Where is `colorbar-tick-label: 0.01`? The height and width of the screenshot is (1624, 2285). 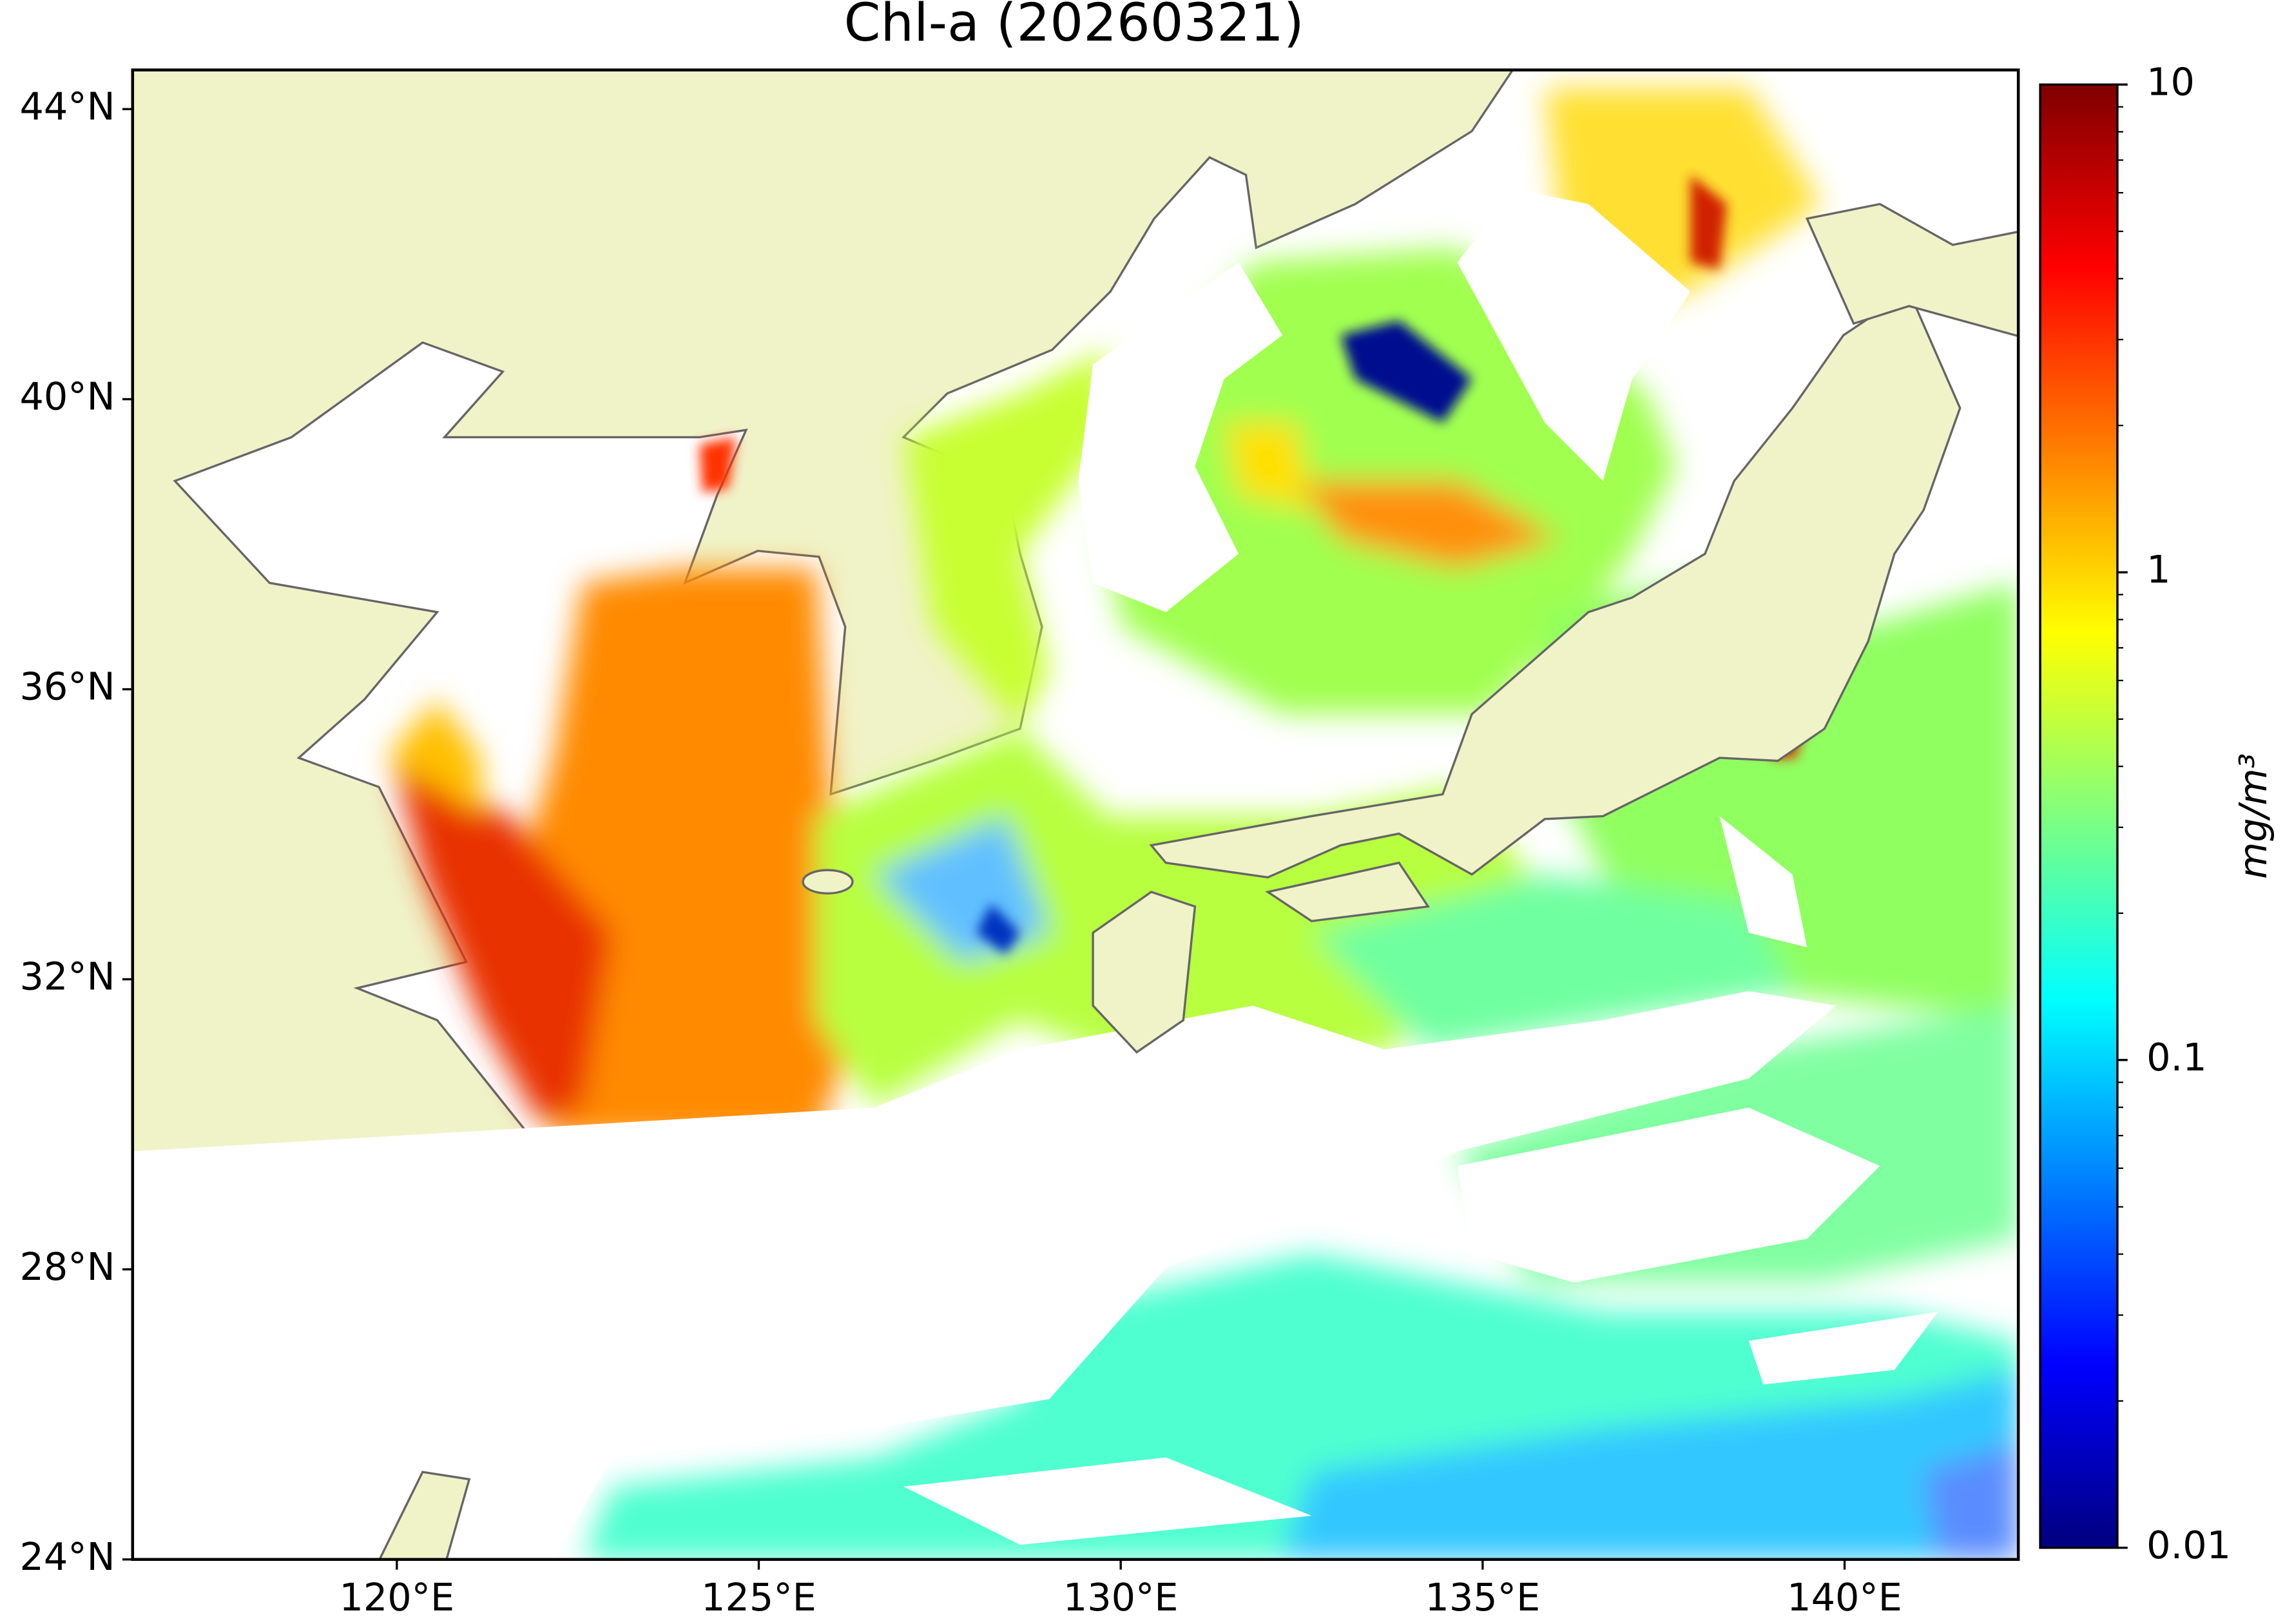 colorbar-tick-label: 0.01 is located at coordinates (2188, 1545).